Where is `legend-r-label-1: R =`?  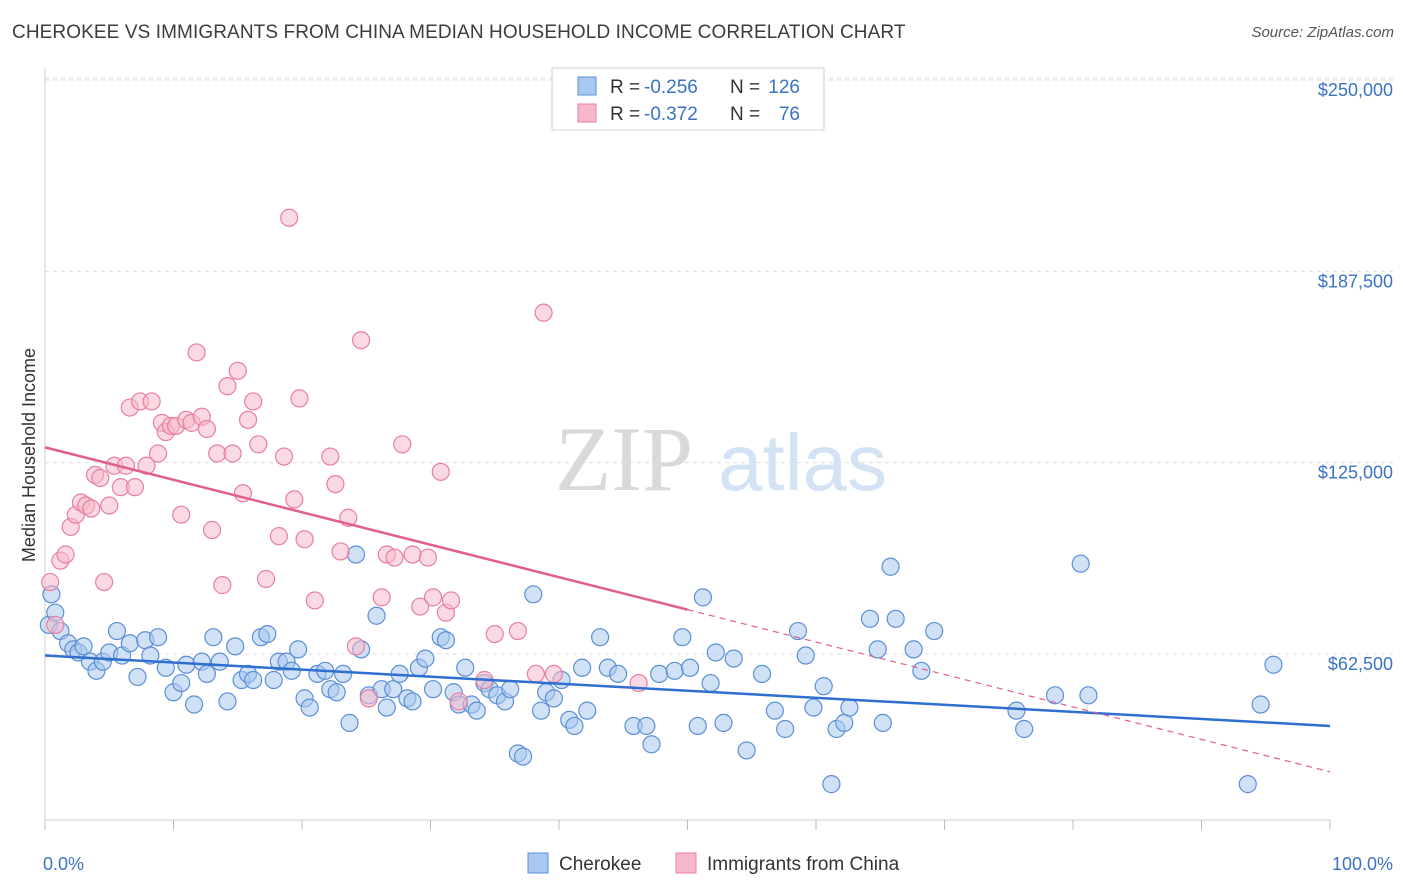
legend-r-label-1: R = is located at coordinates (625, 87).